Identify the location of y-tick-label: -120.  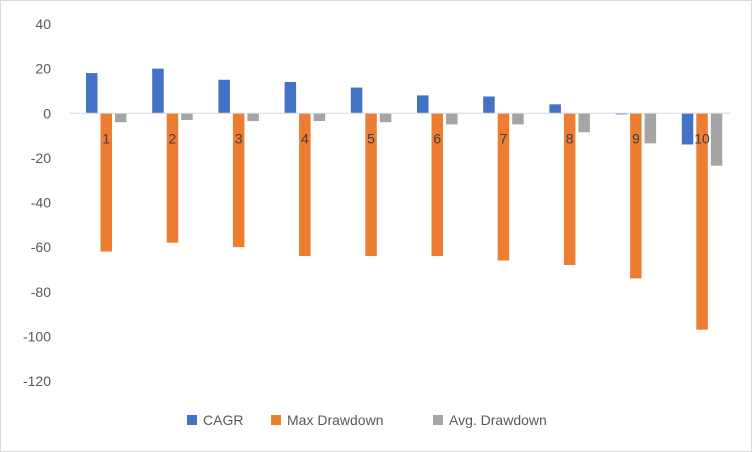
(37, 381).